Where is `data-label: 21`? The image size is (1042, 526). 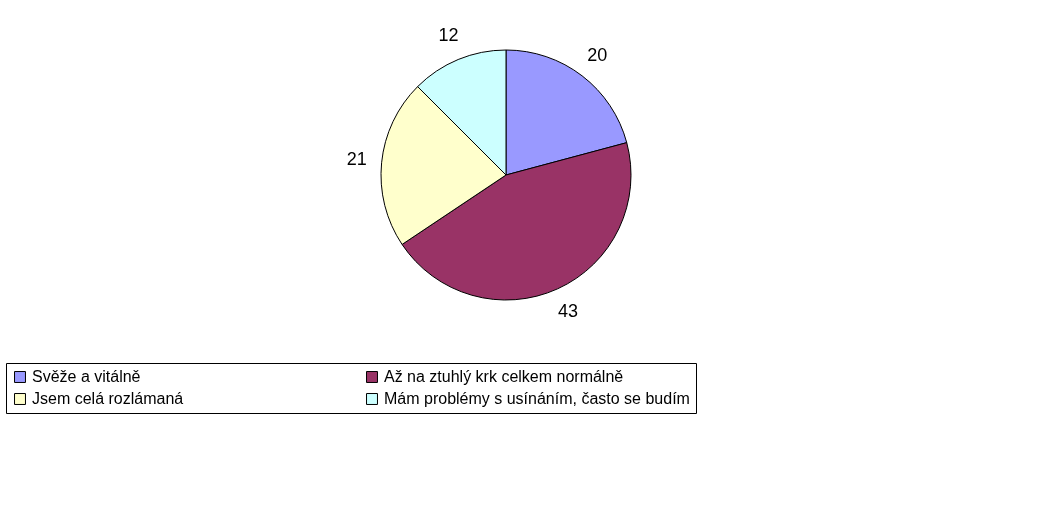 data-label: 21 is located at coordinates (356, 159).